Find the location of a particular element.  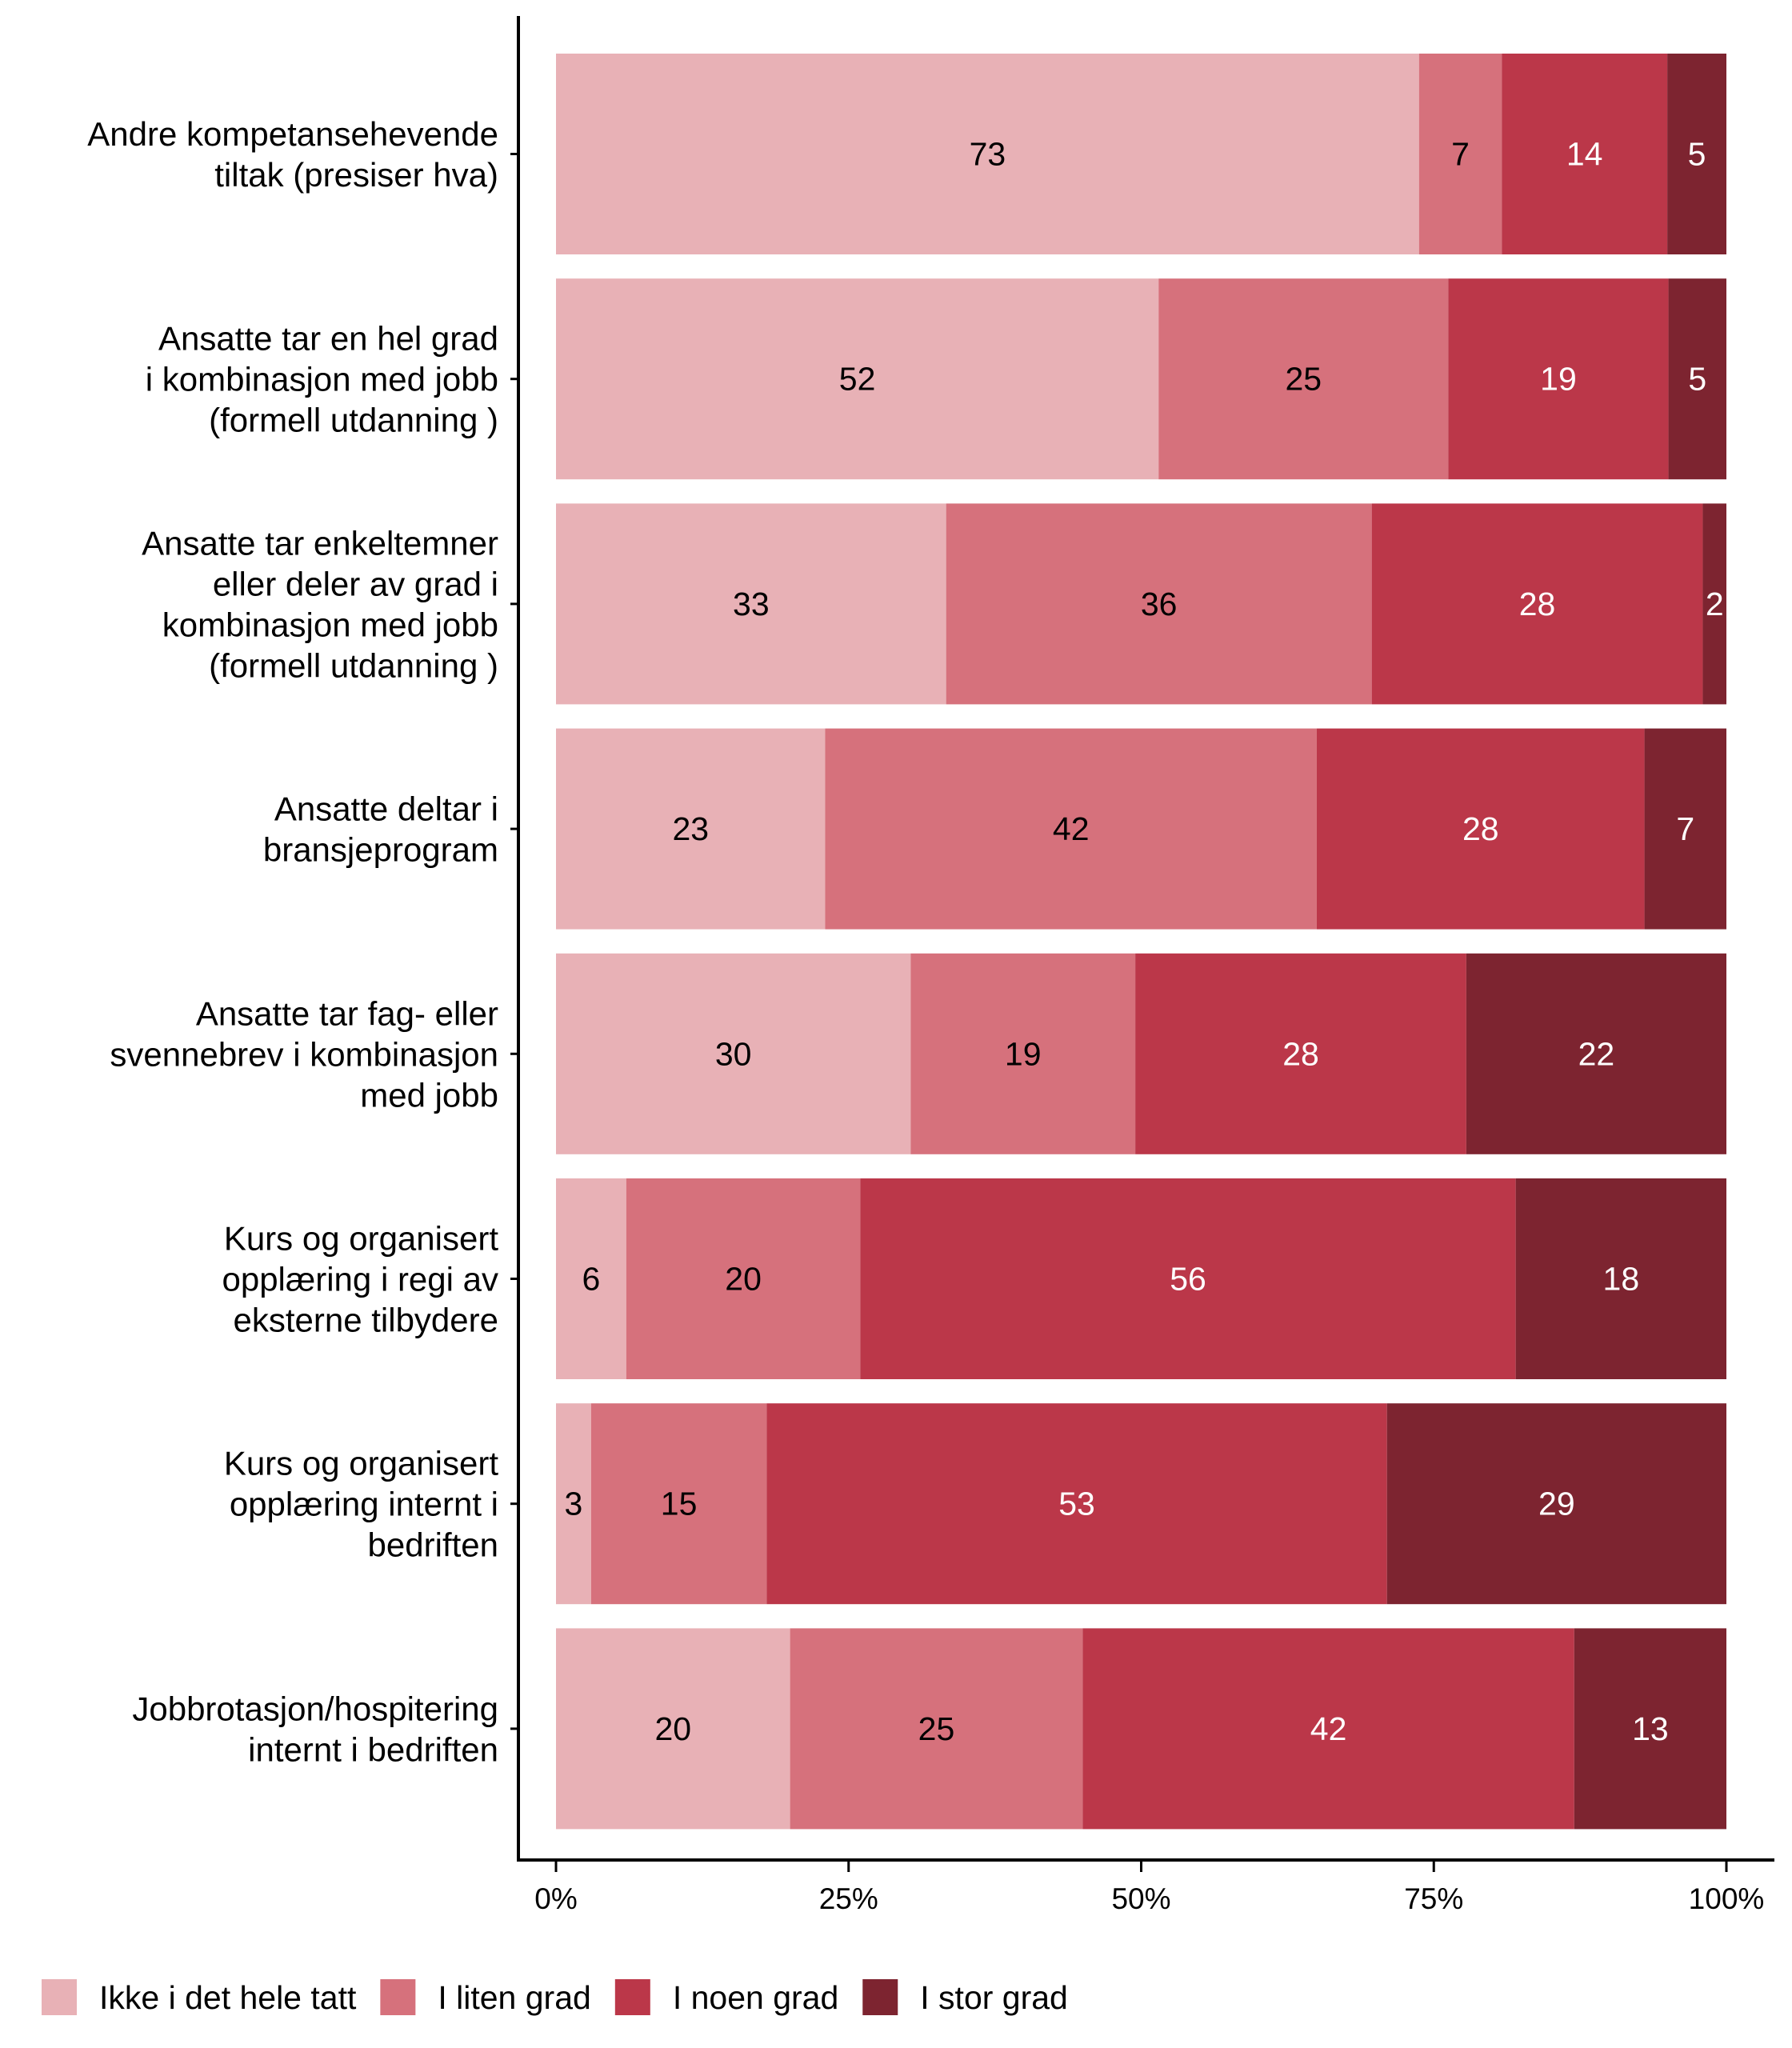

data-label: 2 is located at coordinates (1715, 604).